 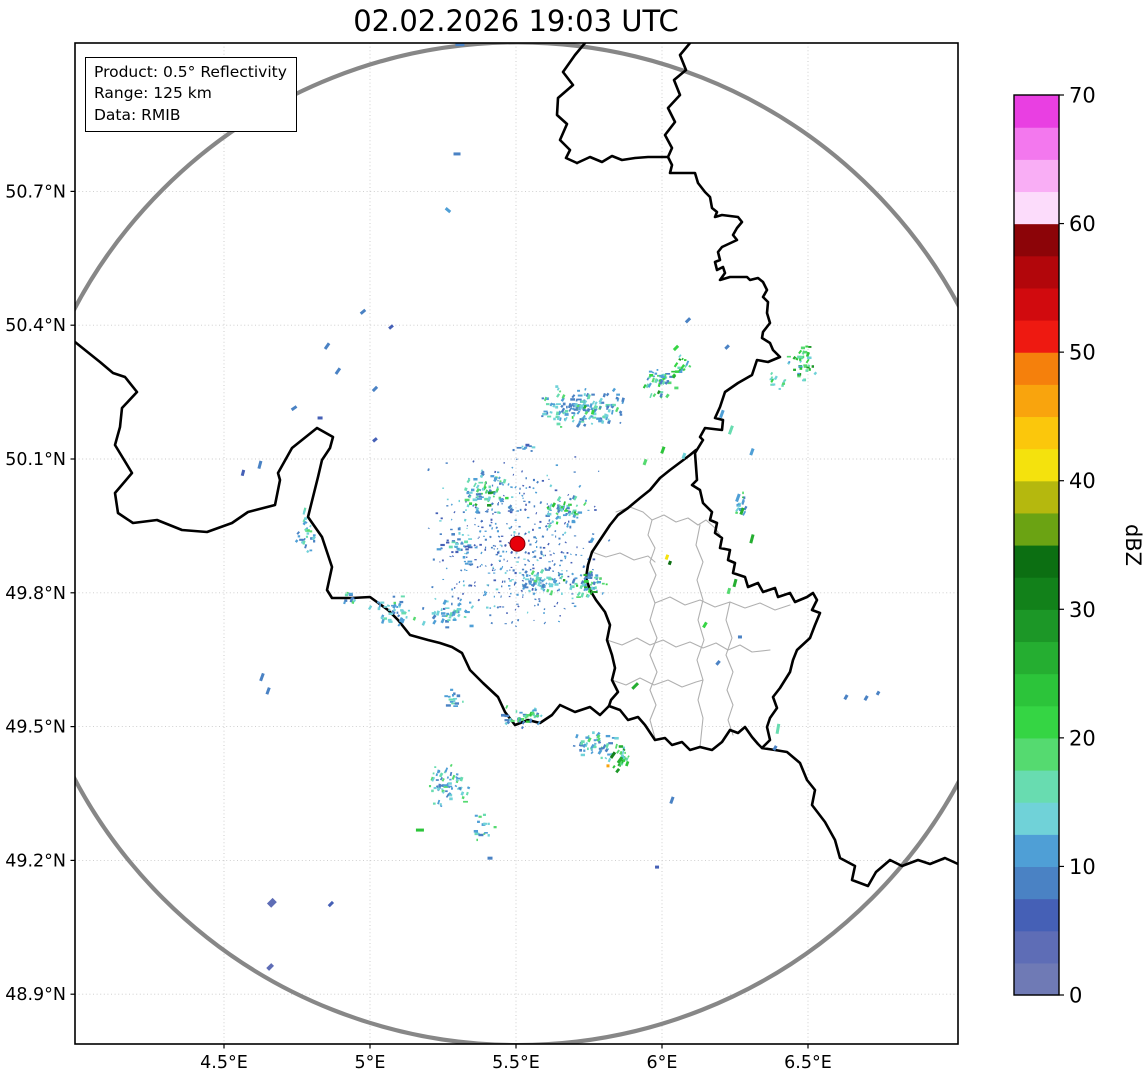 I want to click on info-product-line: Product: 0.5° Reflectivity, so click(x=190, y=72).